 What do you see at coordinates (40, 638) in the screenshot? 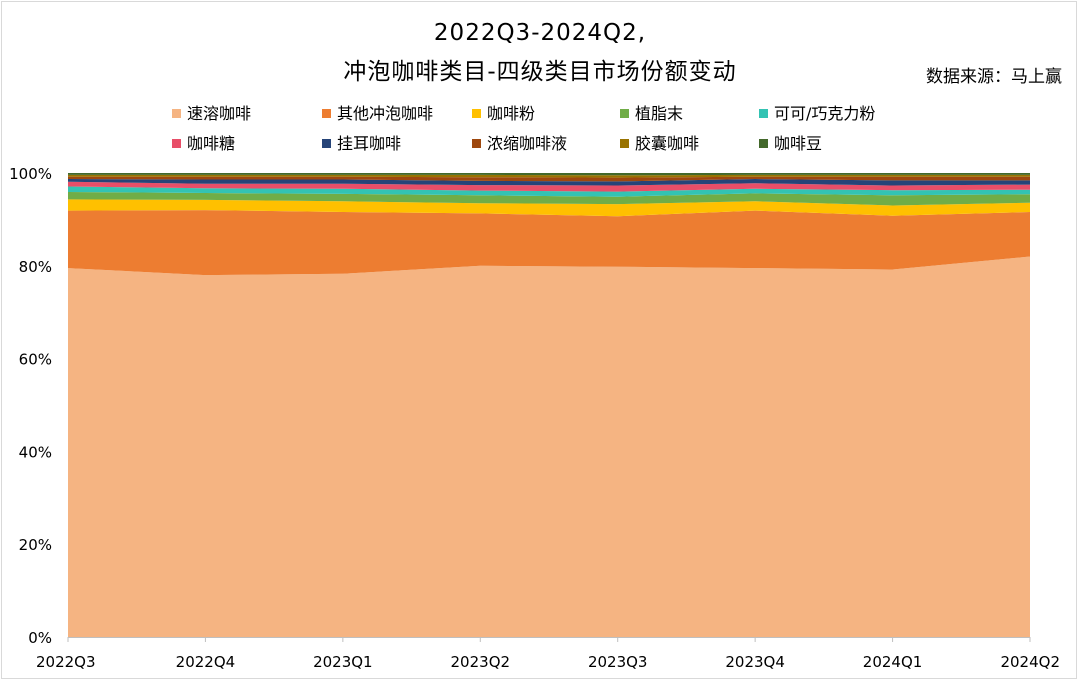
I see `y-tick-label: 0%` at bounding box center [40, 638].